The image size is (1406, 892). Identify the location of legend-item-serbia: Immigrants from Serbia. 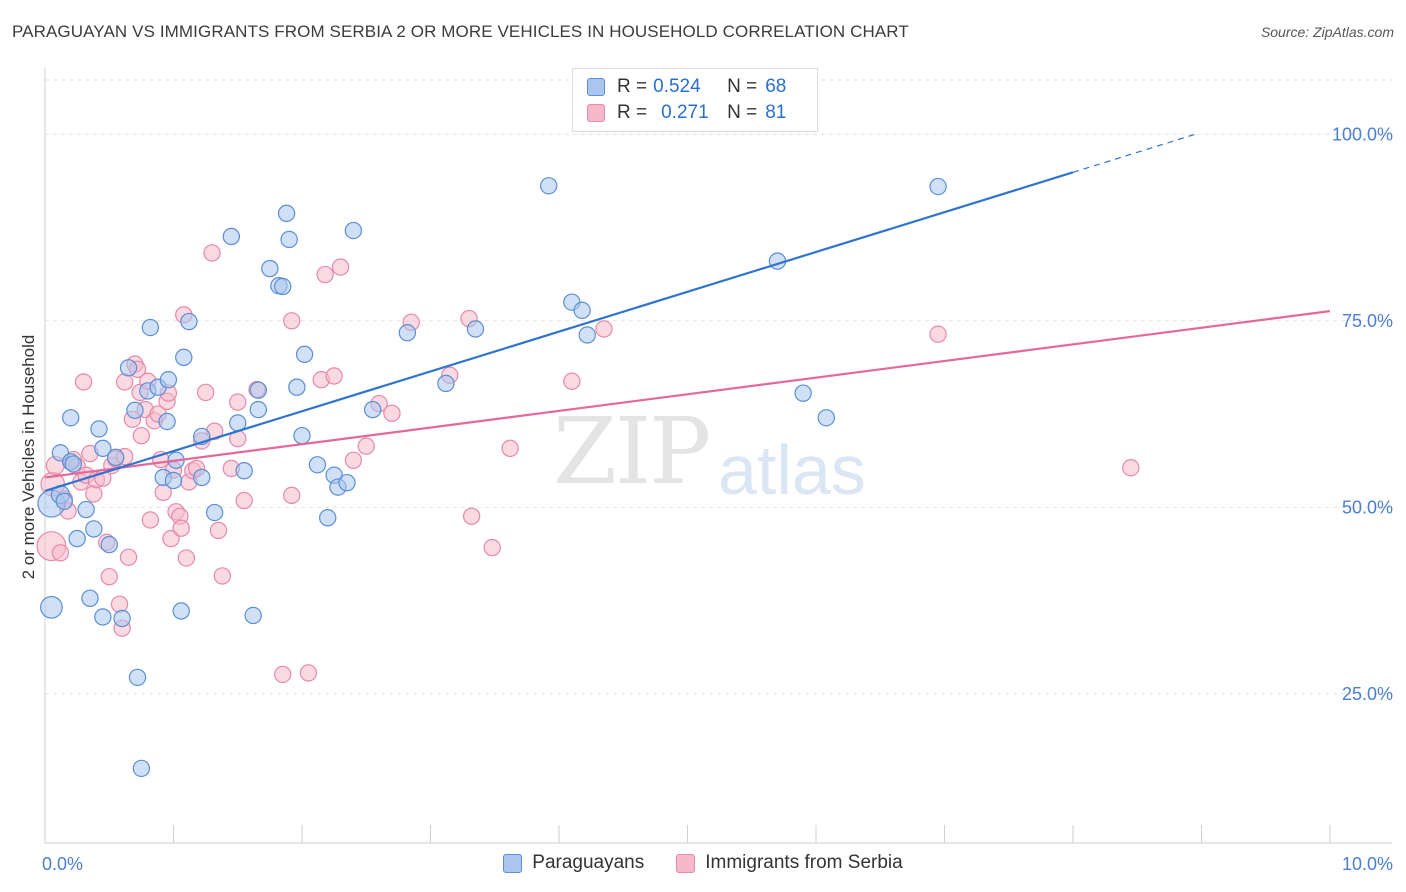
(789, 863).